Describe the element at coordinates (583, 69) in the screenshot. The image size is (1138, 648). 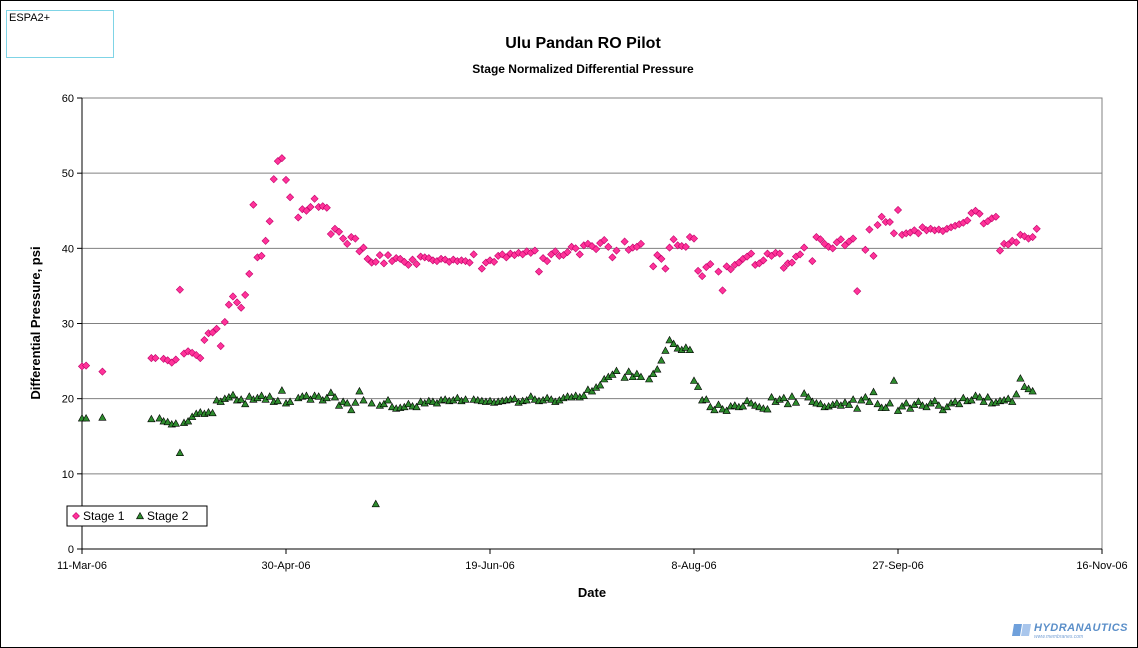
I see `chart-subtitle: Stage Normalized Differential Pressure` at that location.